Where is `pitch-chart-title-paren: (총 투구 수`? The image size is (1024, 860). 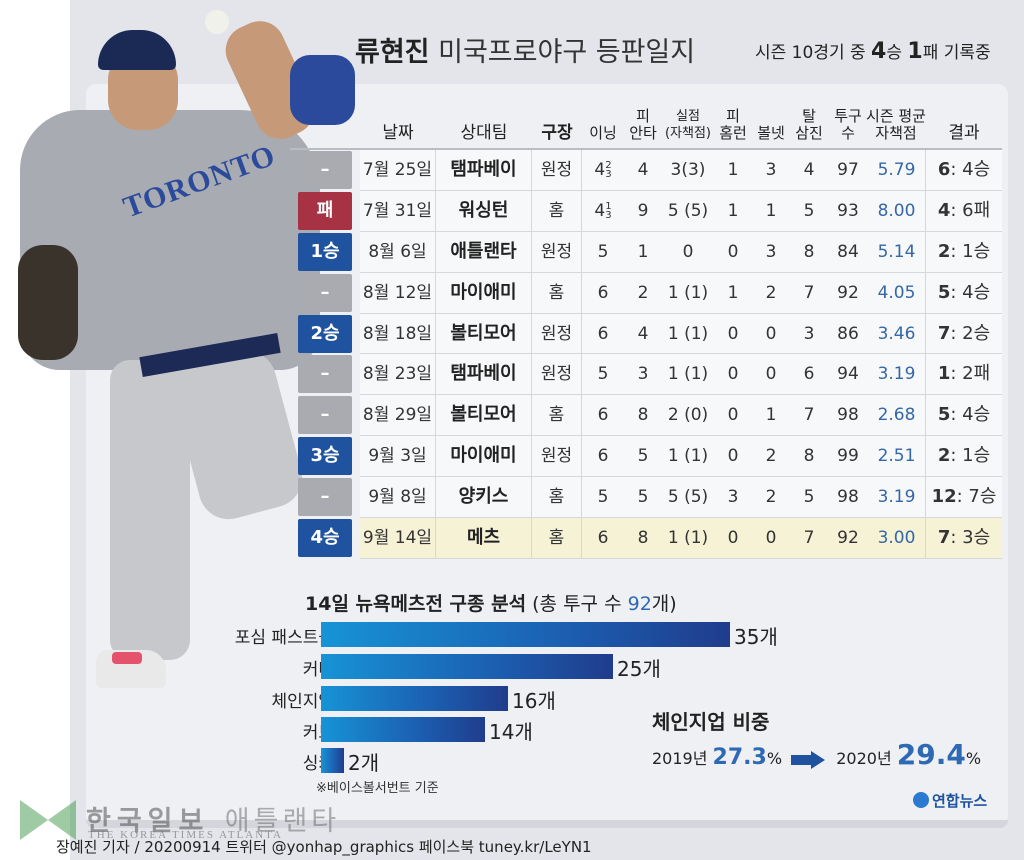
pitch-chart-title-paren: (총 투구 수 is located at coordinates (577, 604).